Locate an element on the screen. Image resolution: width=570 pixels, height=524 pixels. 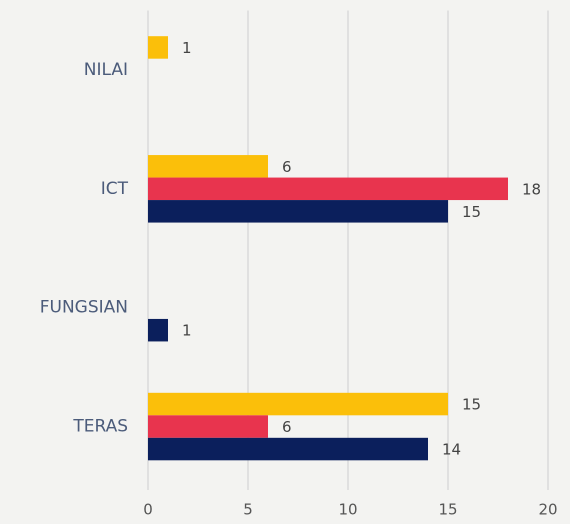
x-tick-label: 10 is located at coordinates (347, 510).